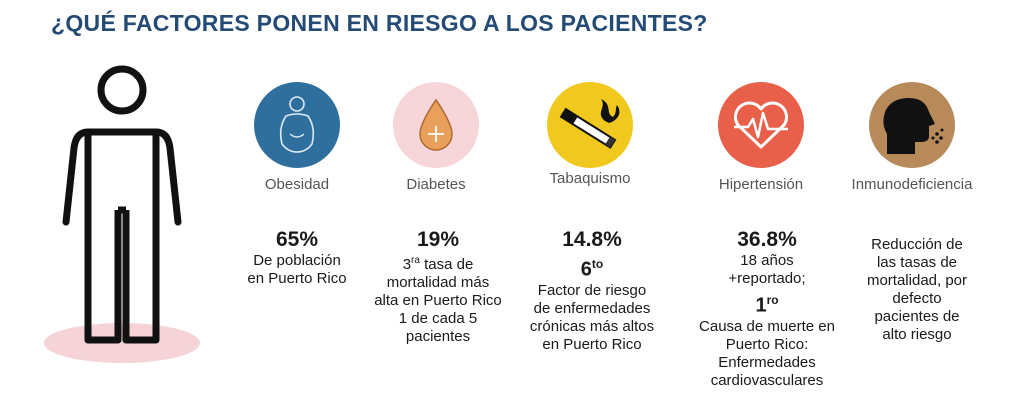 This screenshot has height=411, width=1024. Describe the element at coordinates (590, 178) in the screenshot. I see `factor-label-tabaquismo: Tabaquismo` at that location.